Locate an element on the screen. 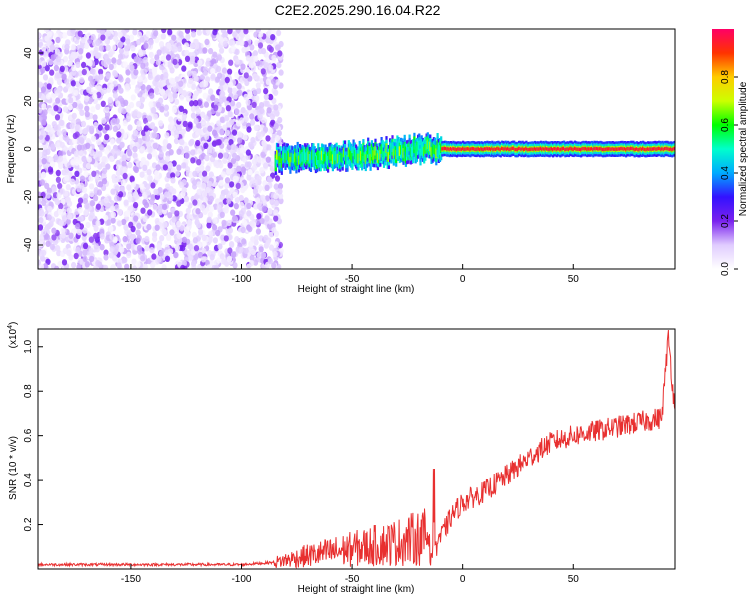 The width and height of the screenshot is (750, 600). y-tick-label: -20 is located at coordinates (28, 196).